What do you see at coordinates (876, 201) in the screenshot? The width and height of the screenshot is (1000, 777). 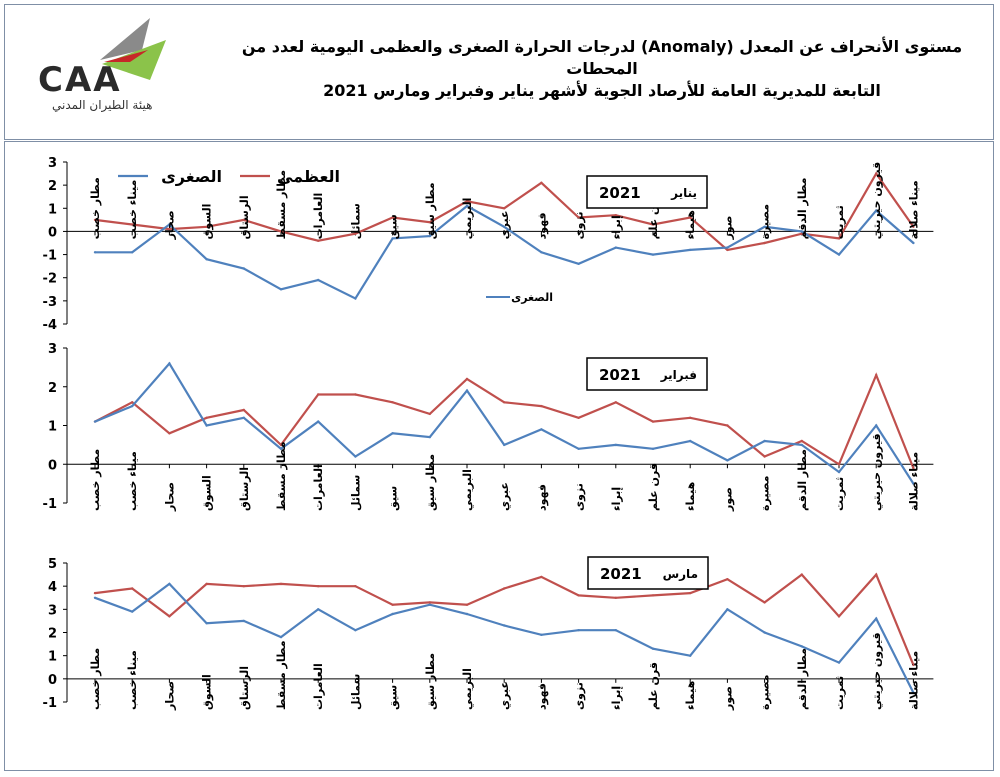 I see `x-category-label: قيرون حيريتي` at bounding box center [876, 201].